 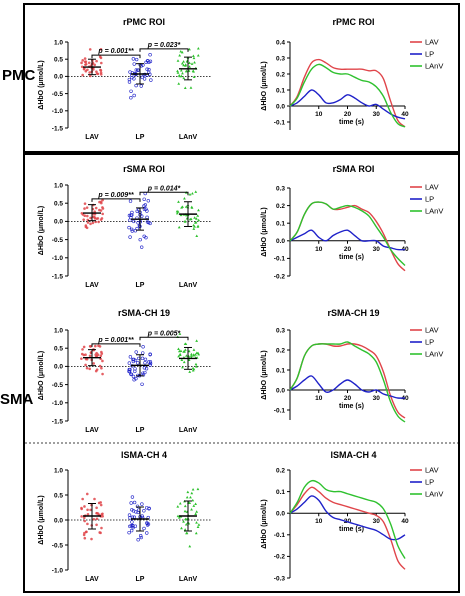 What do you see at coordinates (140, 579) in the screenshot?
I see `category-label: LP` at bounding box center [140, 579].